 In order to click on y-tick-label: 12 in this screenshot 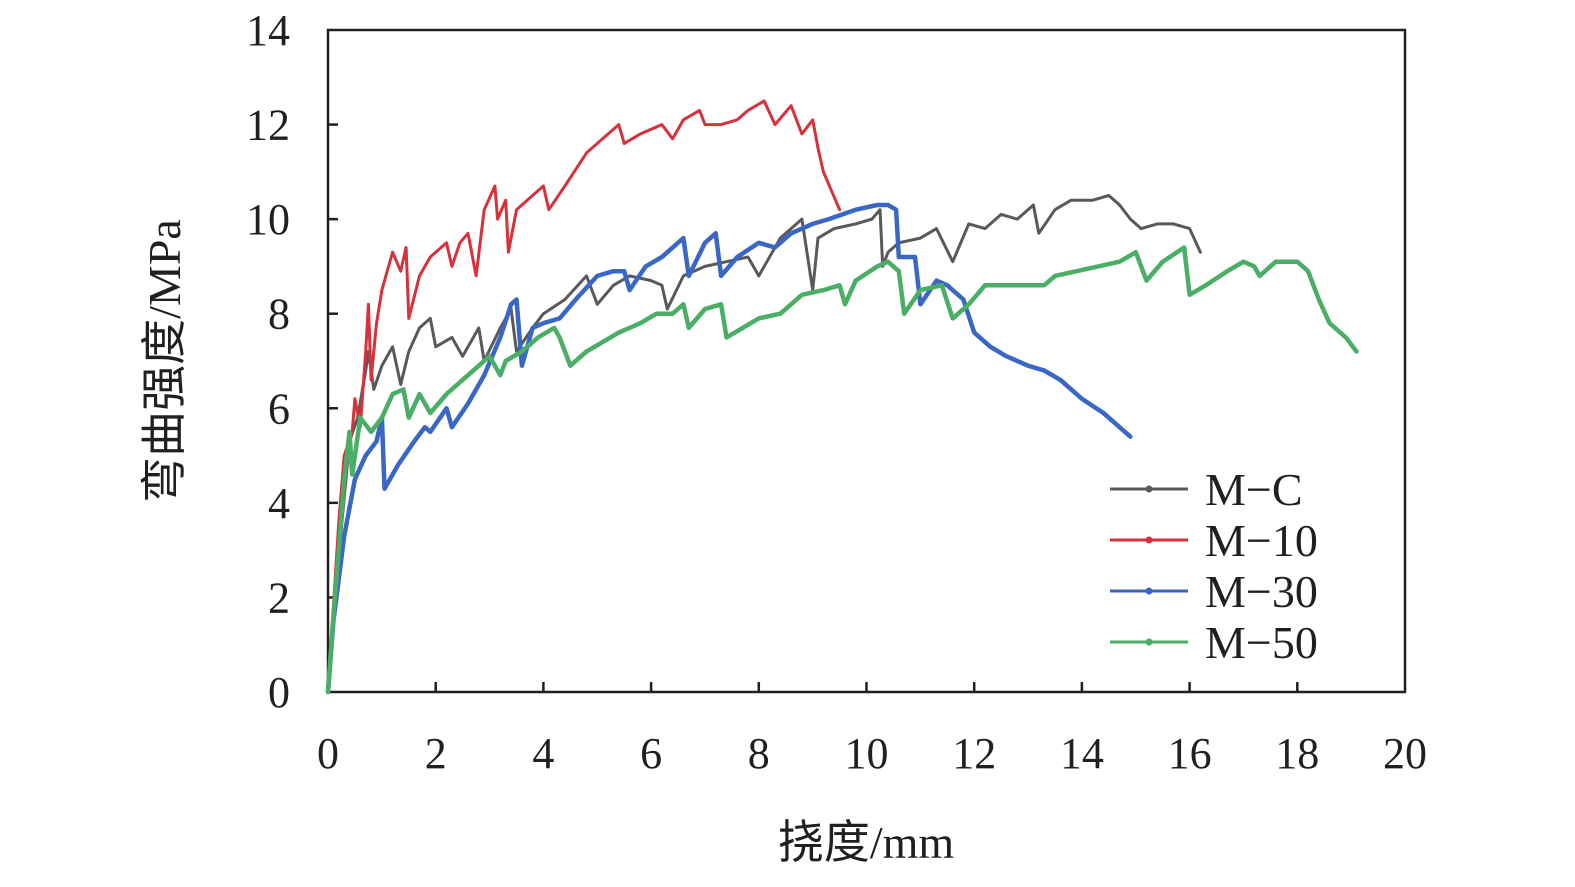, I will do `click(268, 125)`.